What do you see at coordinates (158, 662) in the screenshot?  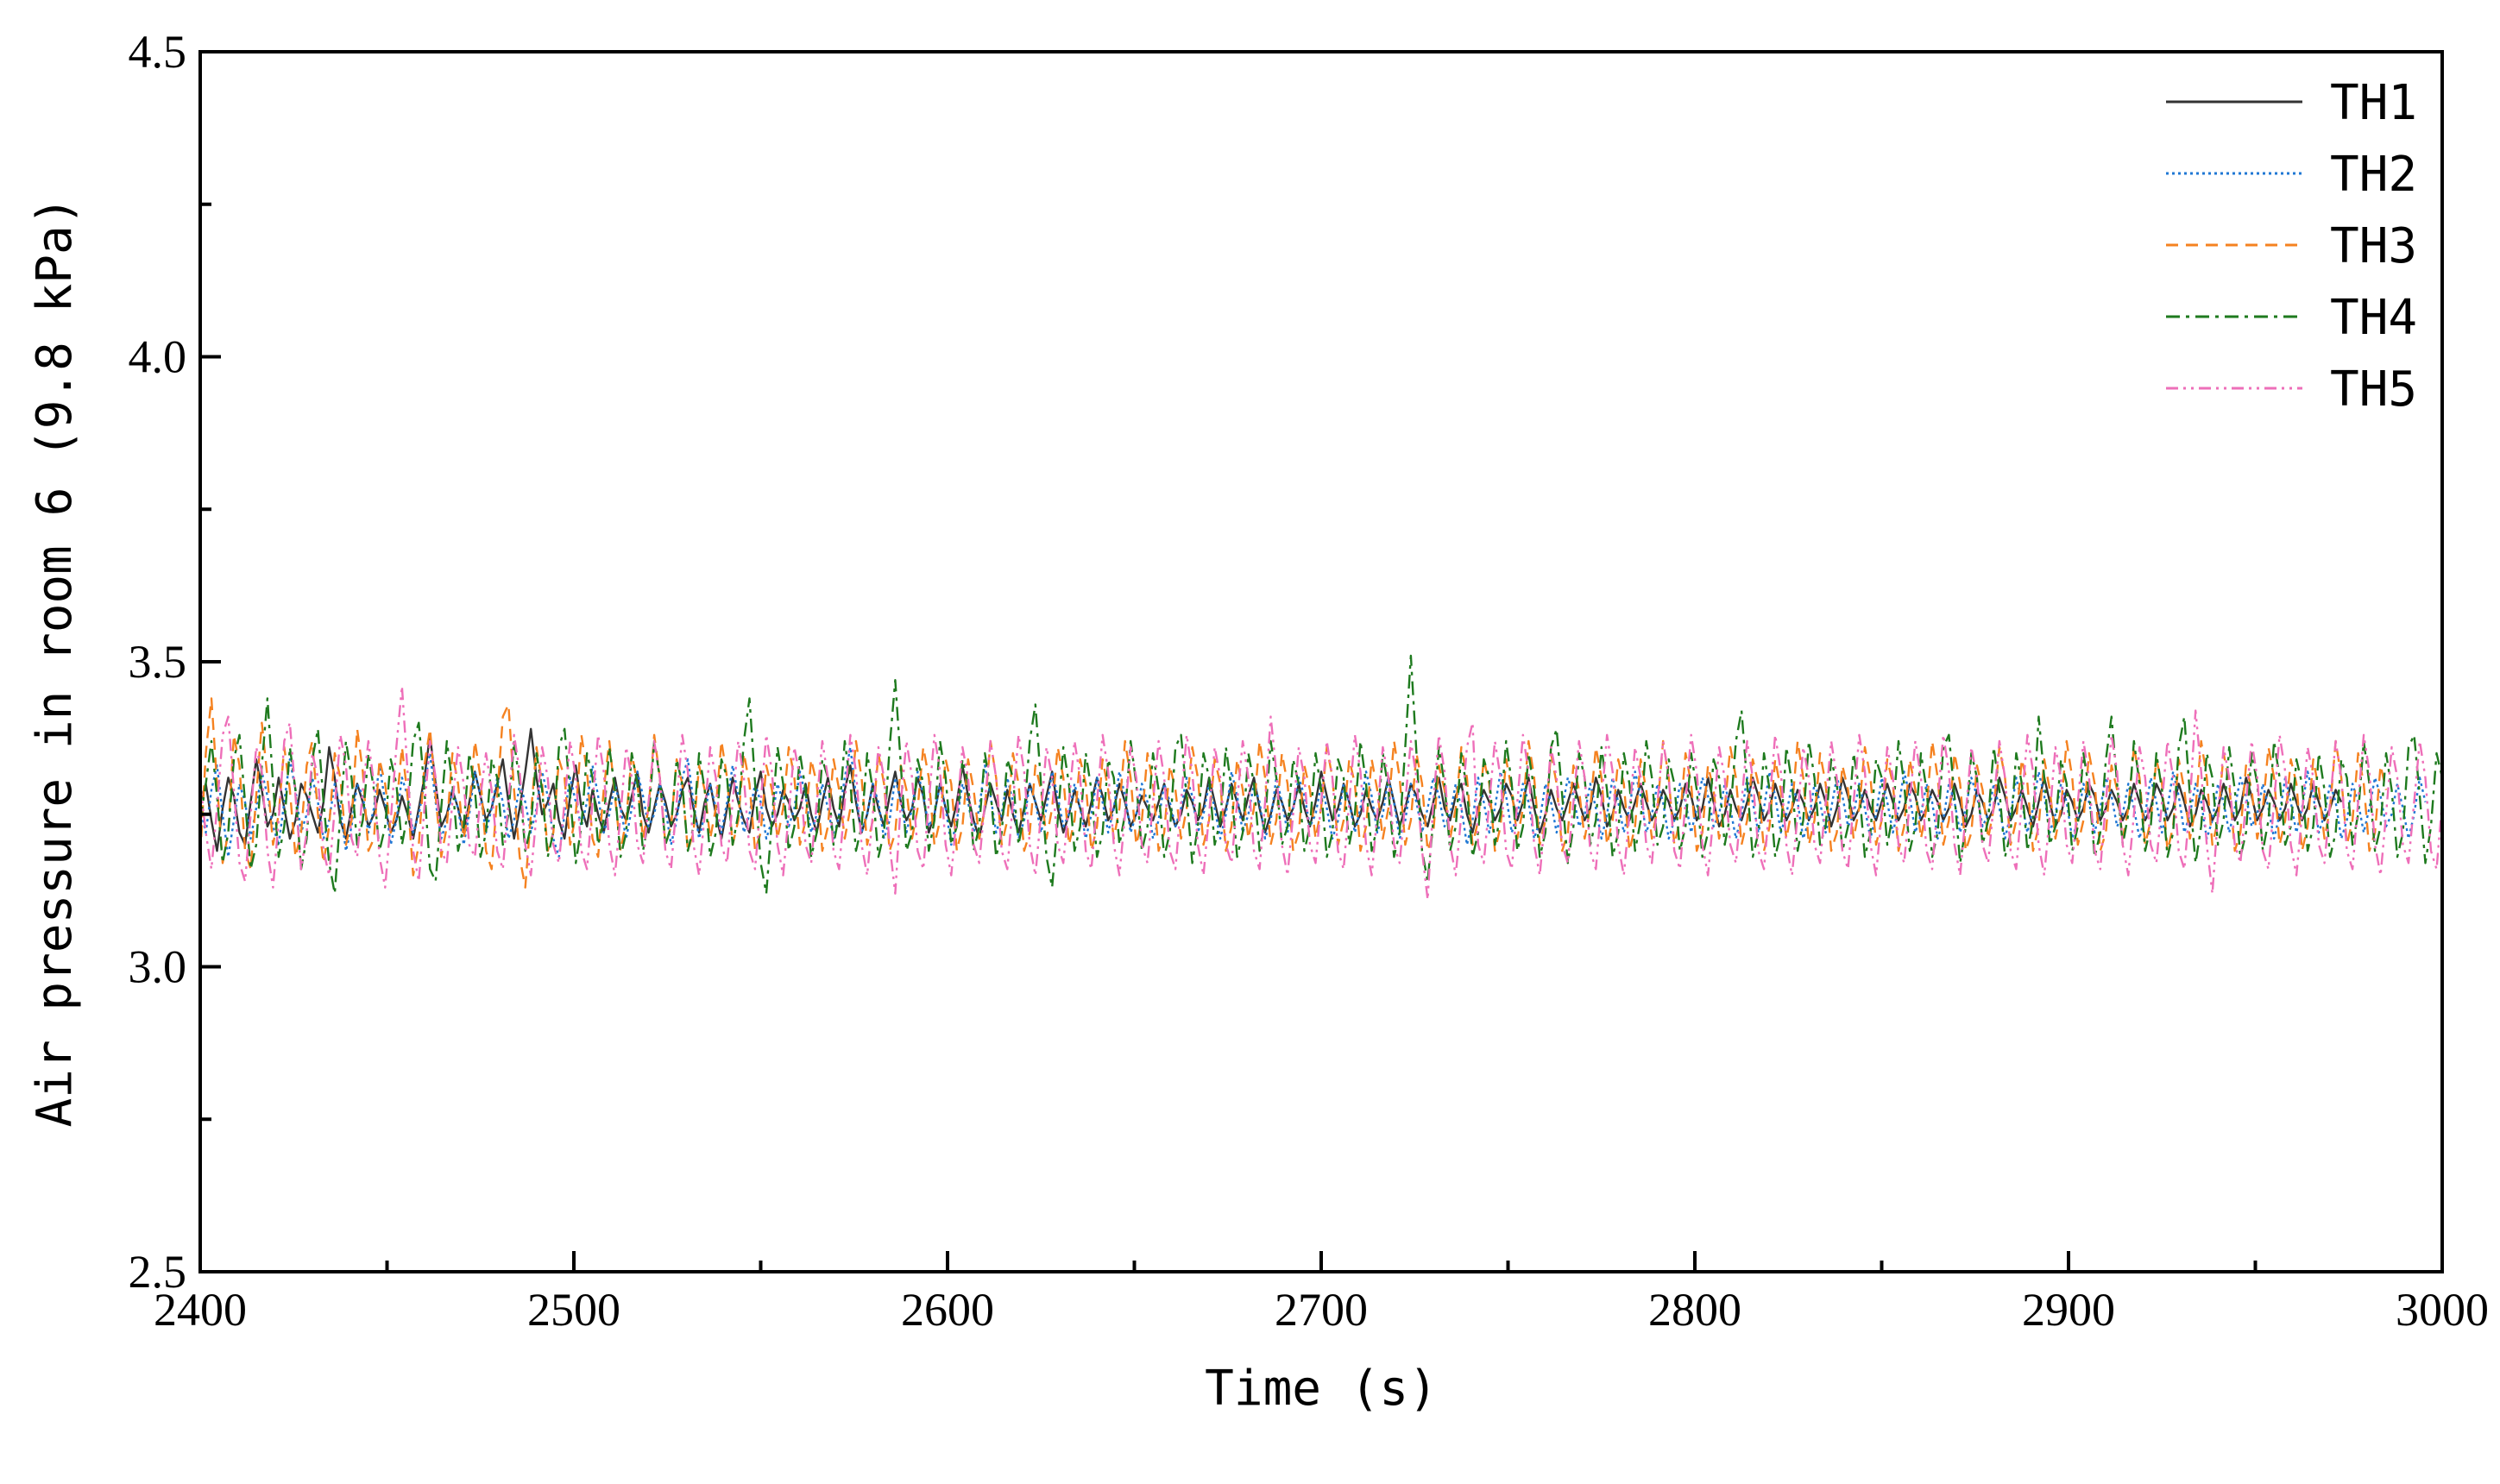 I see `y-tick-label: 3.5` at bounding box center [158, 662].